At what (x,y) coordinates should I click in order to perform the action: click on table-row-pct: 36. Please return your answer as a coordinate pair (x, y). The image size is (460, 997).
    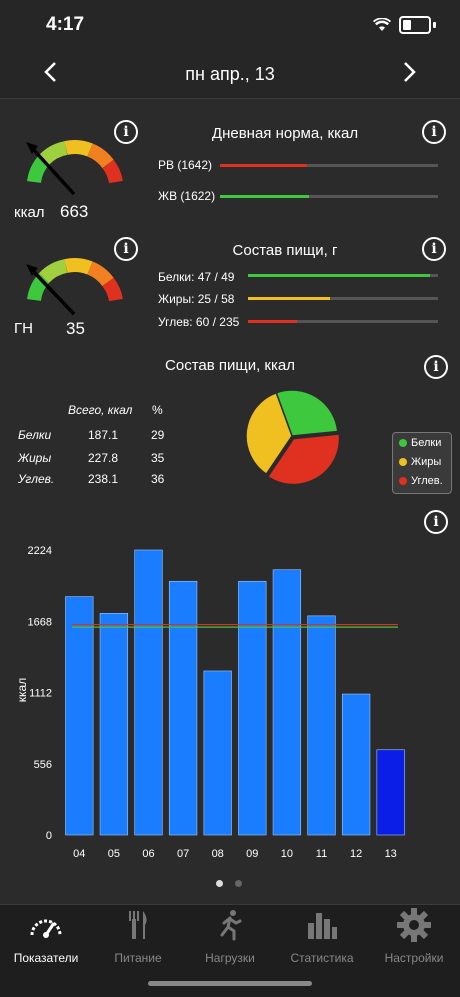
    Looking at the image, I should click on (158, 479).